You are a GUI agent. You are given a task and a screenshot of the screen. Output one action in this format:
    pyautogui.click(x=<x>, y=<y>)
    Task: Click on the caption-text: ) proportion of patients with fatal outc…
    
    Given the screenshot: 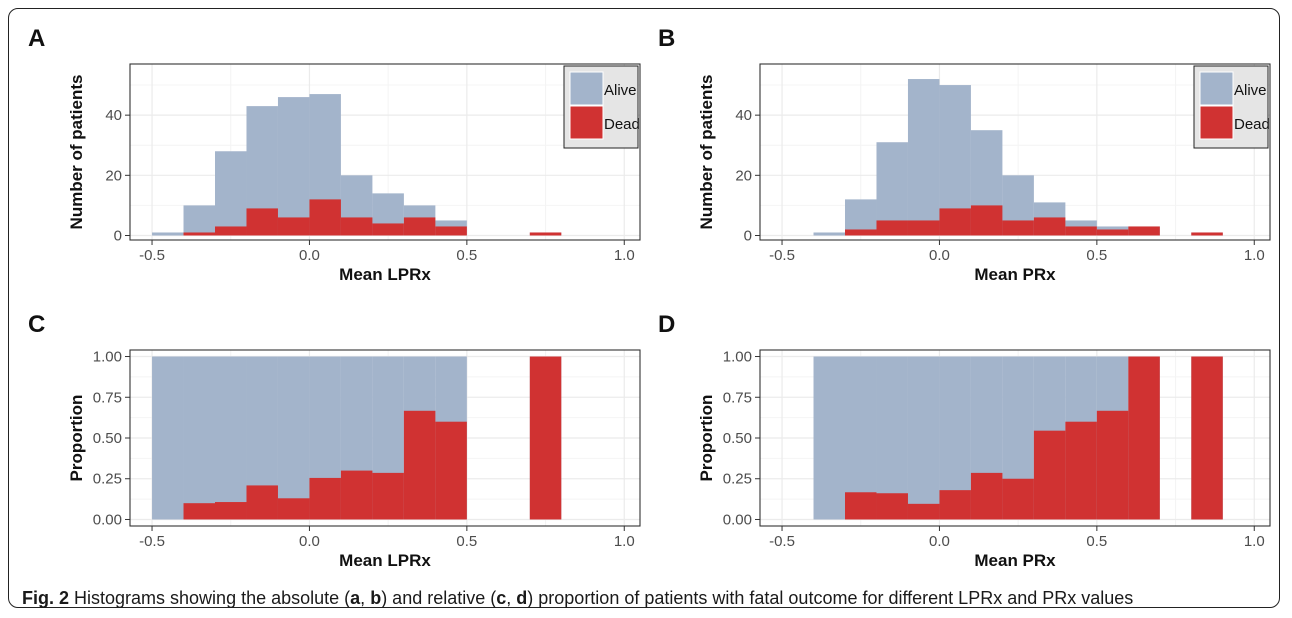 What is the action you would take?
    pyautogui.click(x=830, y=598)
    